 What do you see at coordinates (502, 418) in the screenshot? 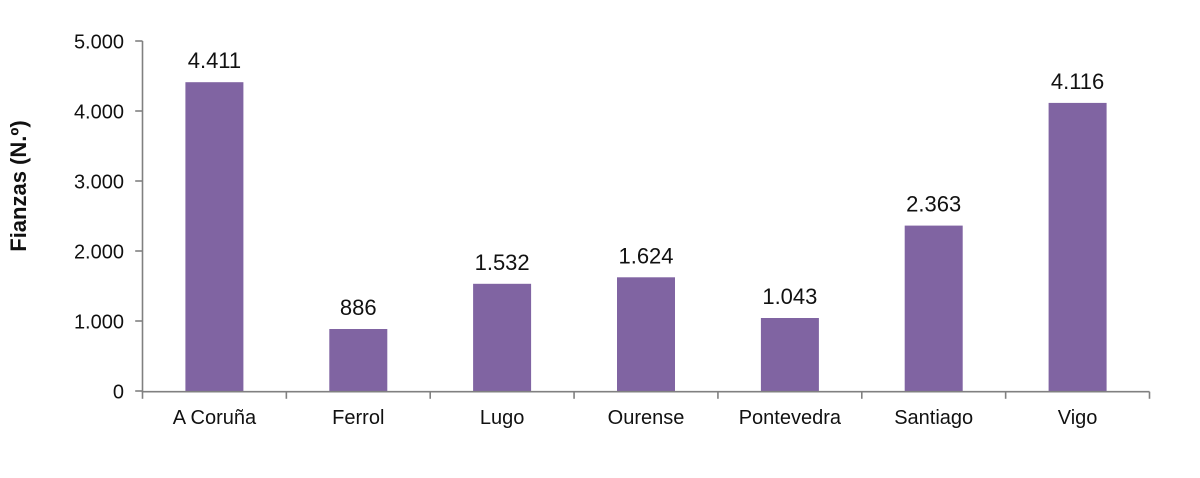
I see `svg-text: Lugo` at bounding box center [502, 418].